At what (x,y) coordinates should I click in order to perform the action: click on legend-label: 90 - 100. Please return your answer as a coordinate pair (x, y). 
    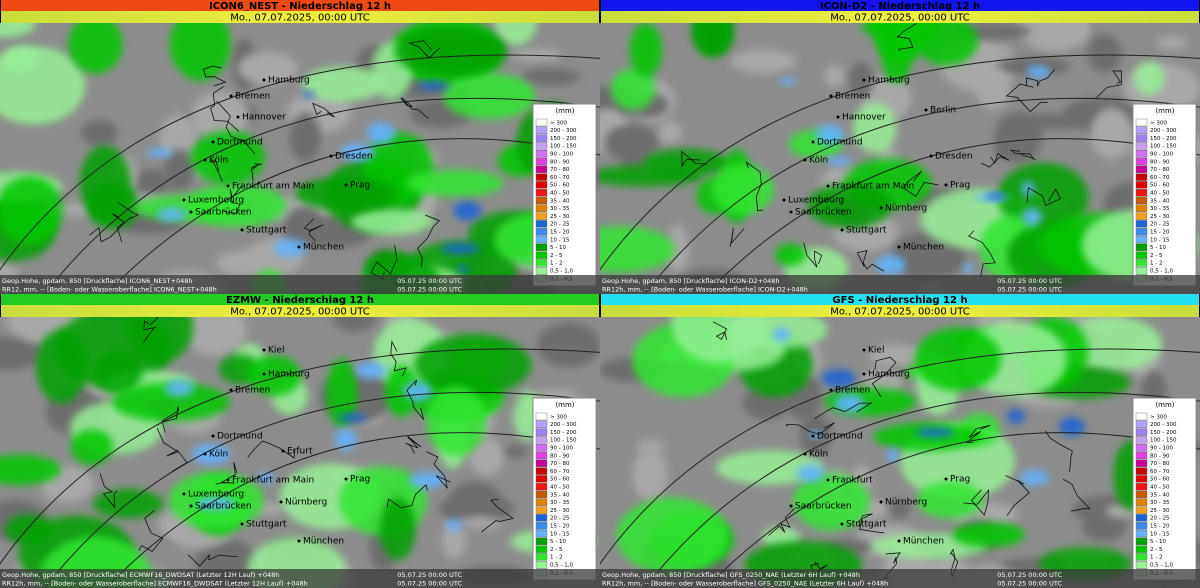
    Looking at the image, I should click on (1161, 155).